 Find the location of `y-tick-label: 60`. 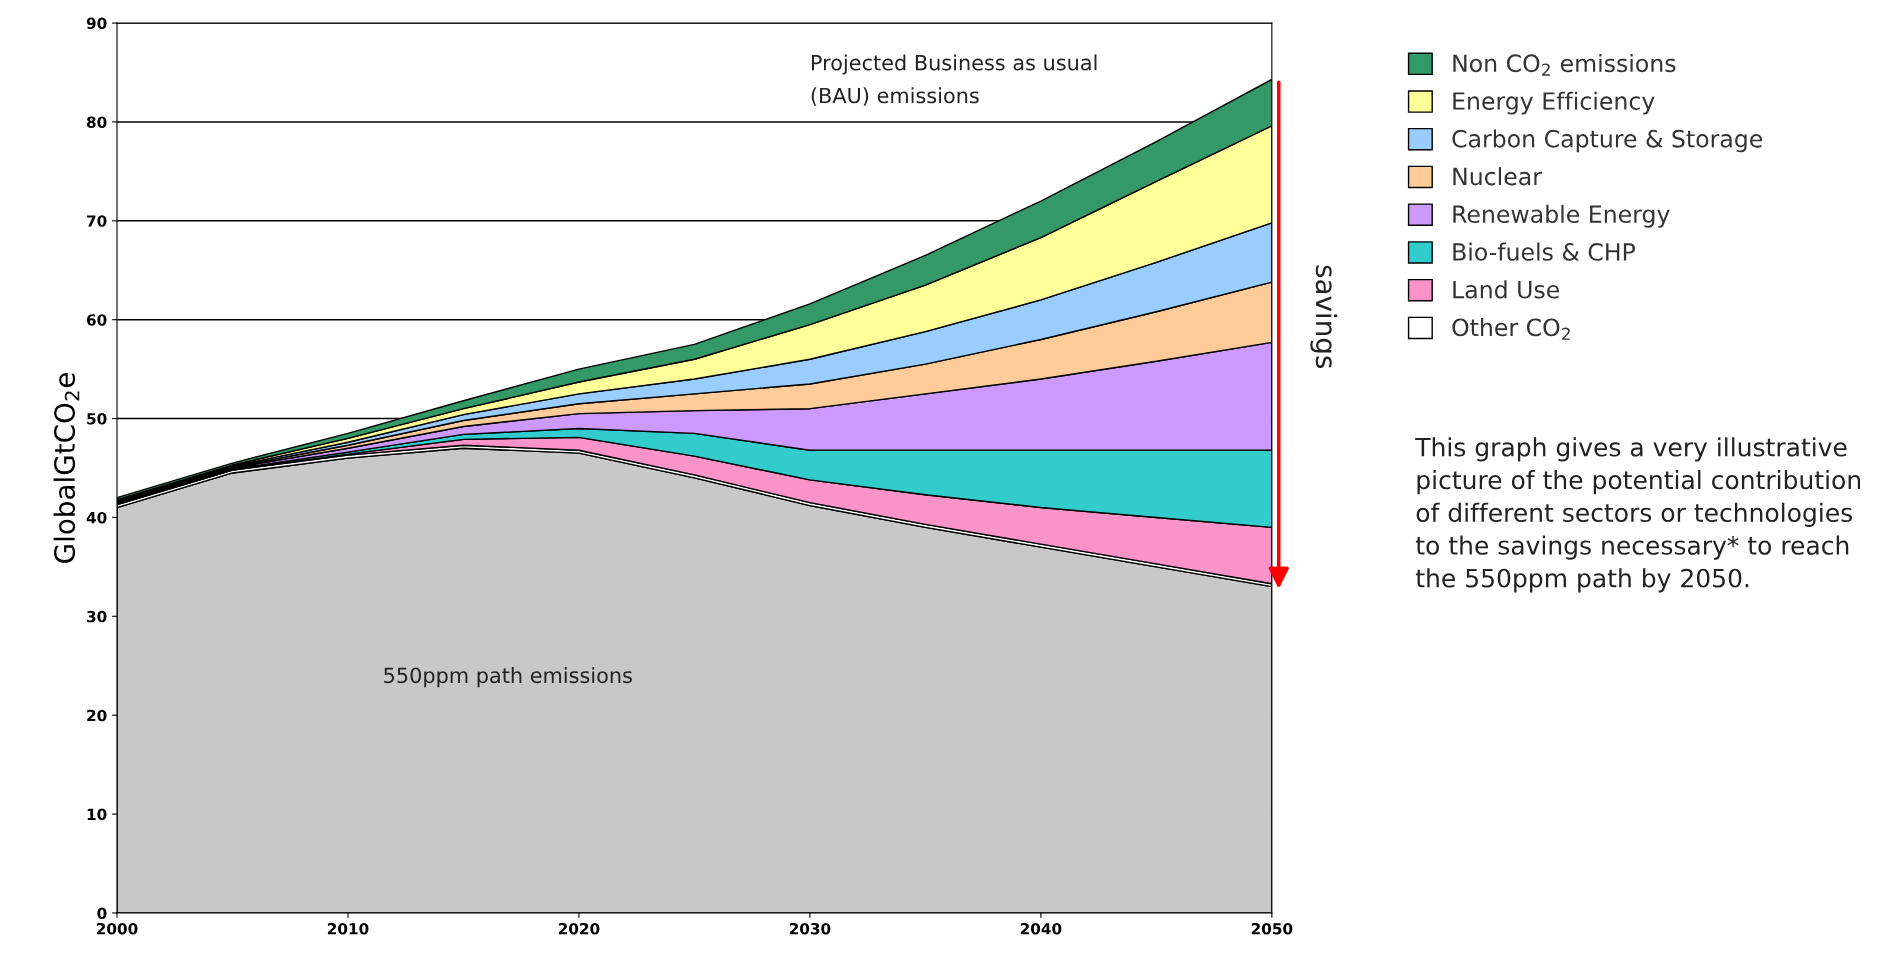

y-tick-label: 60 is located at coordinates (96, 320).